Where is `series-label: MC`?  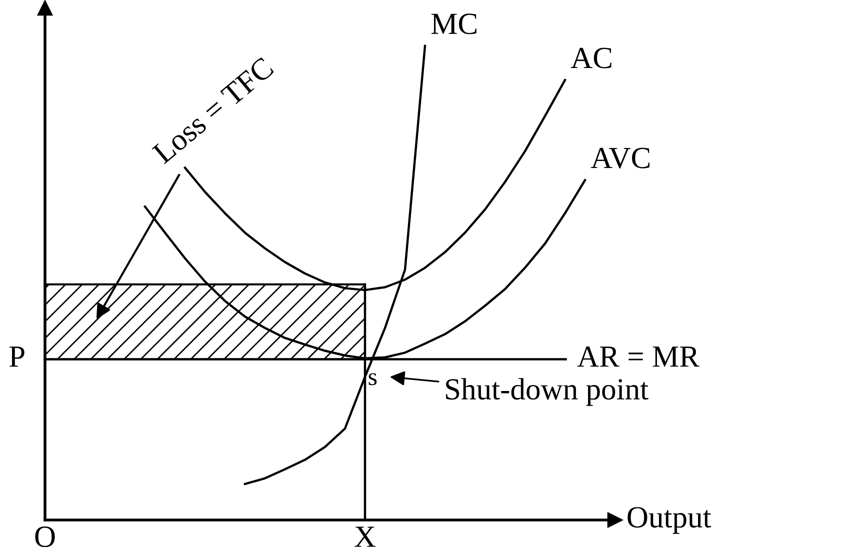
series-label: MC is located at coordinates (453, 24).